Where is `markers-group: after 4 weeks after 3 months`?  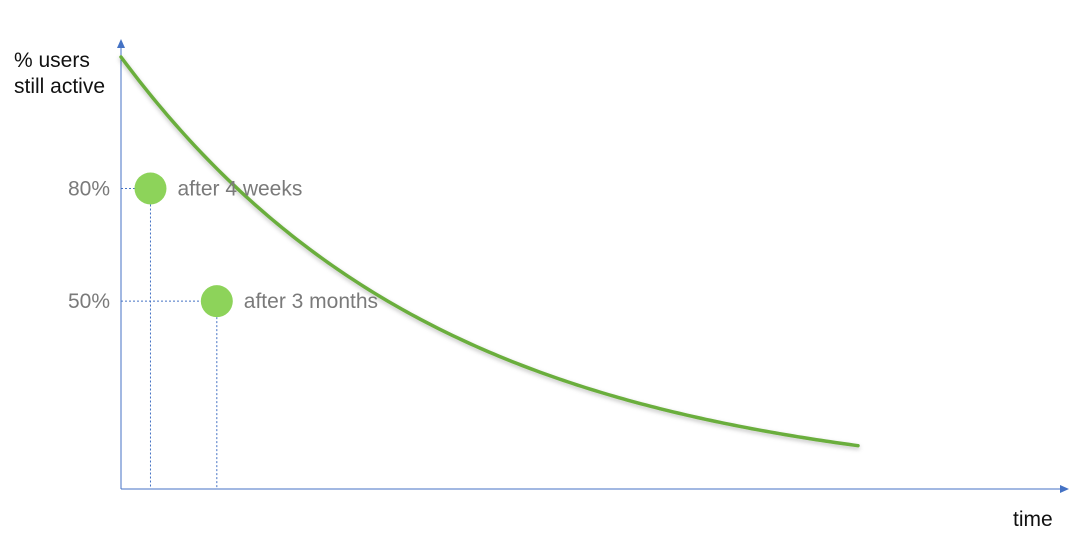 markers-group: after 4 weeks after 3 months is located at coordinates (256, 245).